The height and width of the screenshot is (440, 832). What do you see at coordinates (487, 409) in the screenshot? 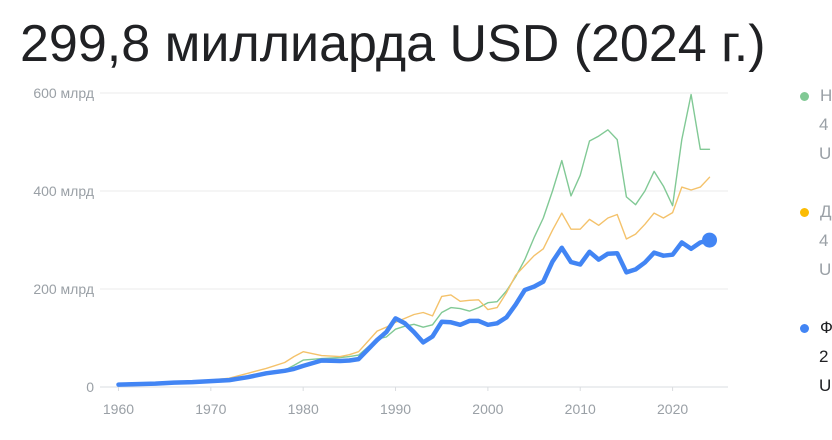
I see `x-tick-label: 2000` at bounding box center [487, 409].